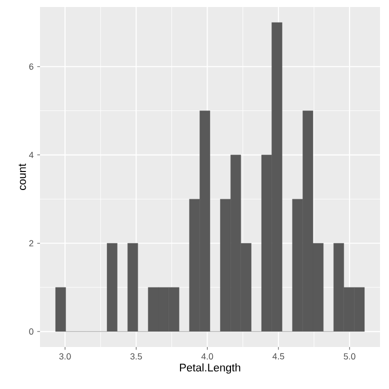  What do you see at coordinates (350, 356) in the screenshot?
I see `x-tick-label: 5.0` at bounding box center [350, 356].